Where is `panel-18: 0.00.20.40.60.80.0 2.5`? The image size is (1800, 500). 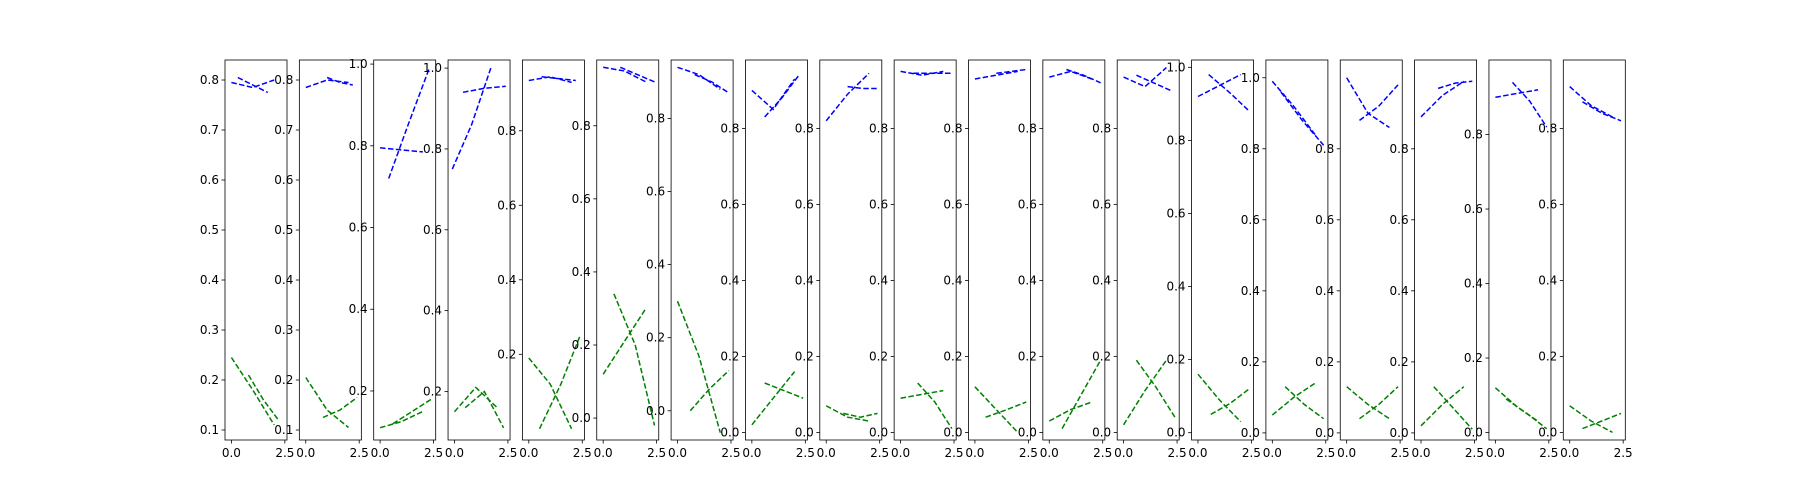
panel-18: 0.00.20.40.60.80.0 2.5 is located at coordinates (1511, 259).